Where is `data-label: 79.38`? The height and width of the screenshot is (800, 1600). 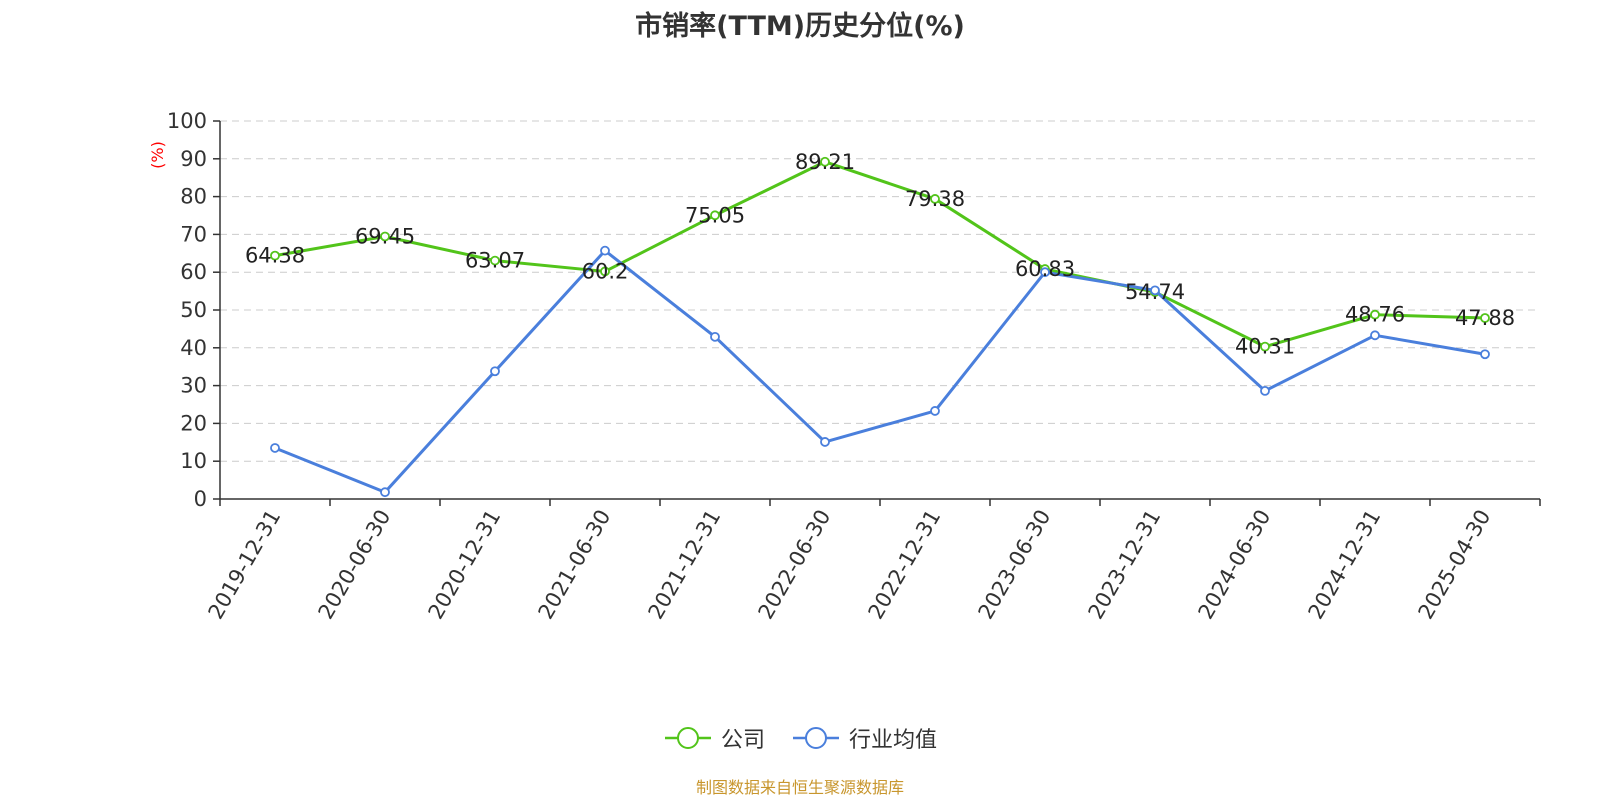 data-label: 79.38 is located at coordinates (935, 199).